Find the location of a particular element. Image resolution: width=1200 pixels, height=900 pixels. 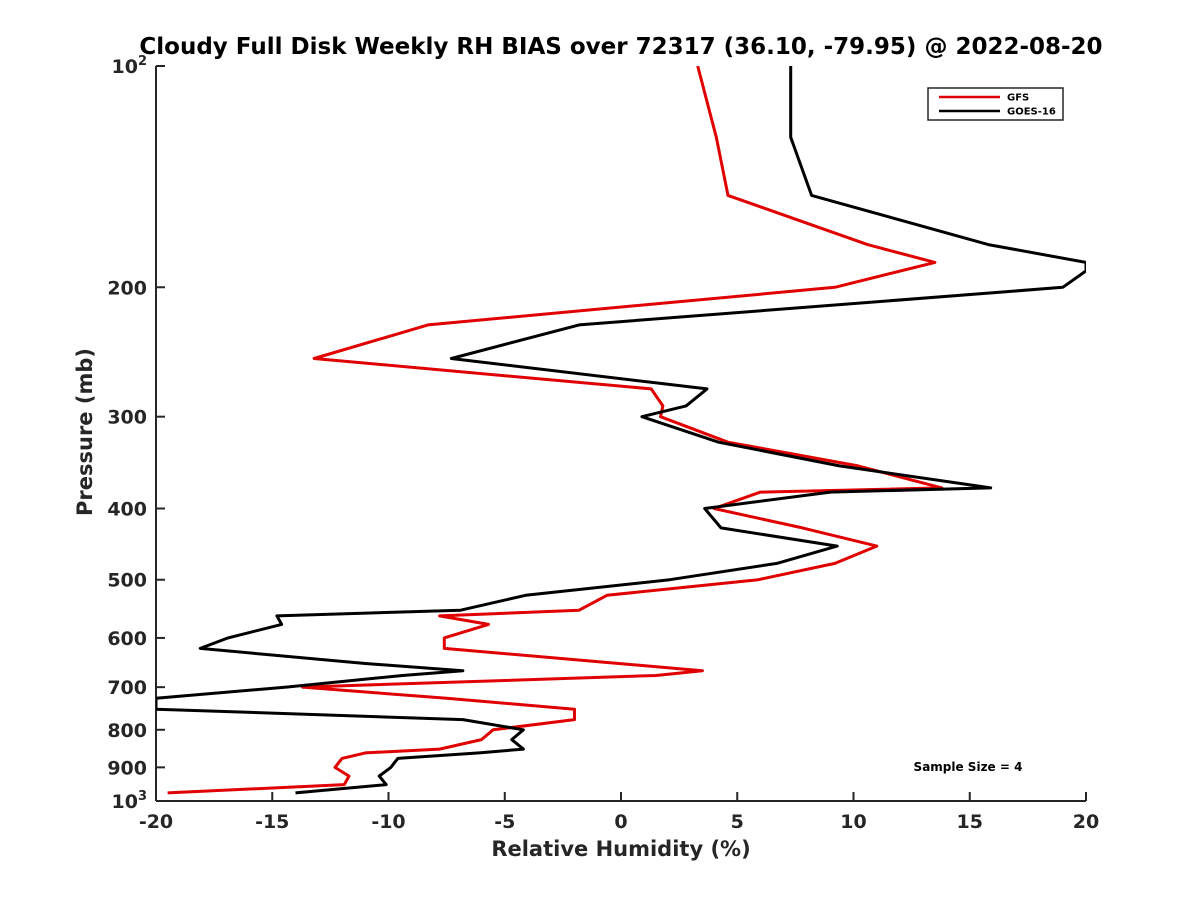

x-tick-label: -20 is located at coordinates (156, 822).